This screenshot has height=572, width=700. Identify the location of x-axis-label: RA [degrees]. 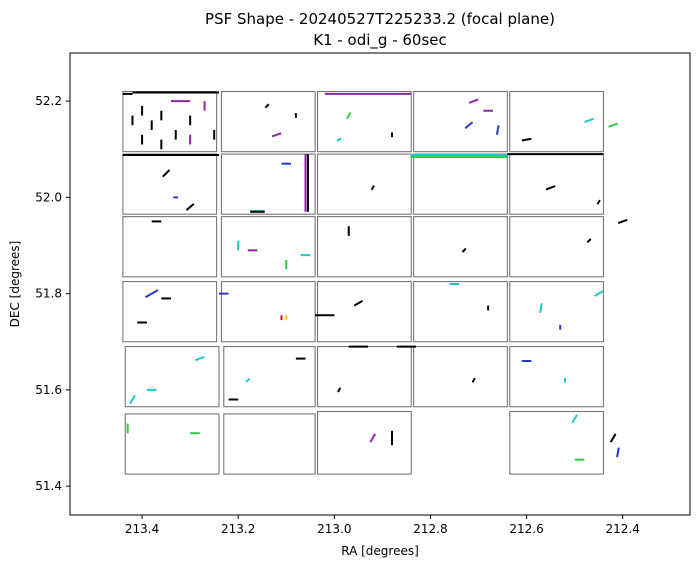
(380, 551).